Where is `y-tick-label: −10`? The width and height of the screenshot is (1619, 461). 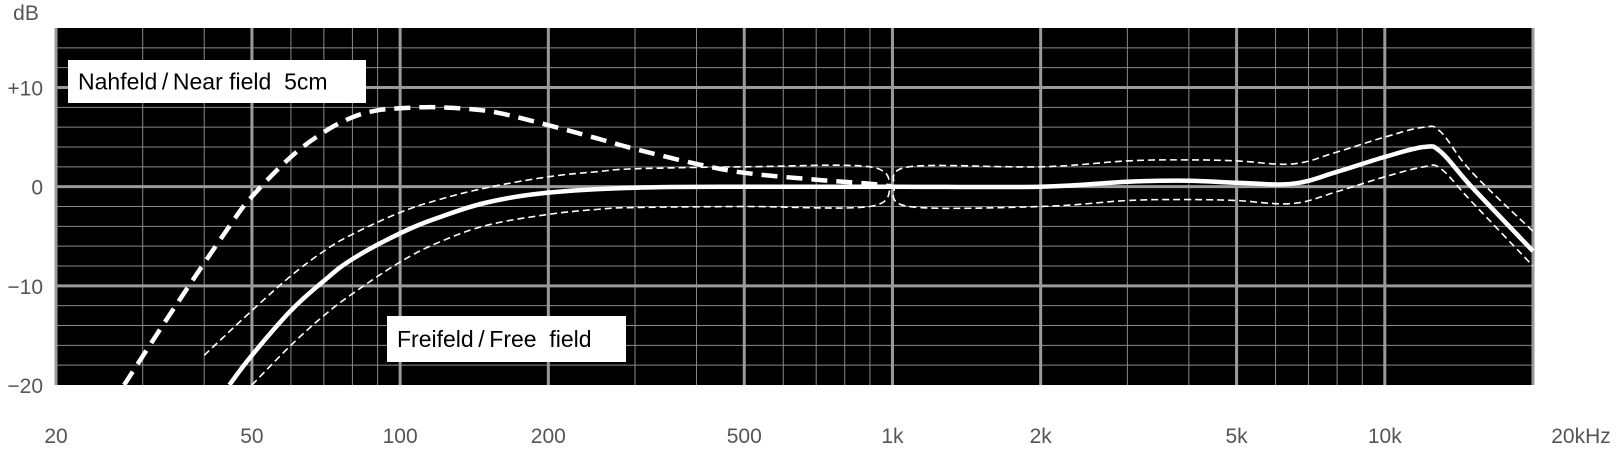 y-tick-label: −10 is located at coordinates (25, 287).